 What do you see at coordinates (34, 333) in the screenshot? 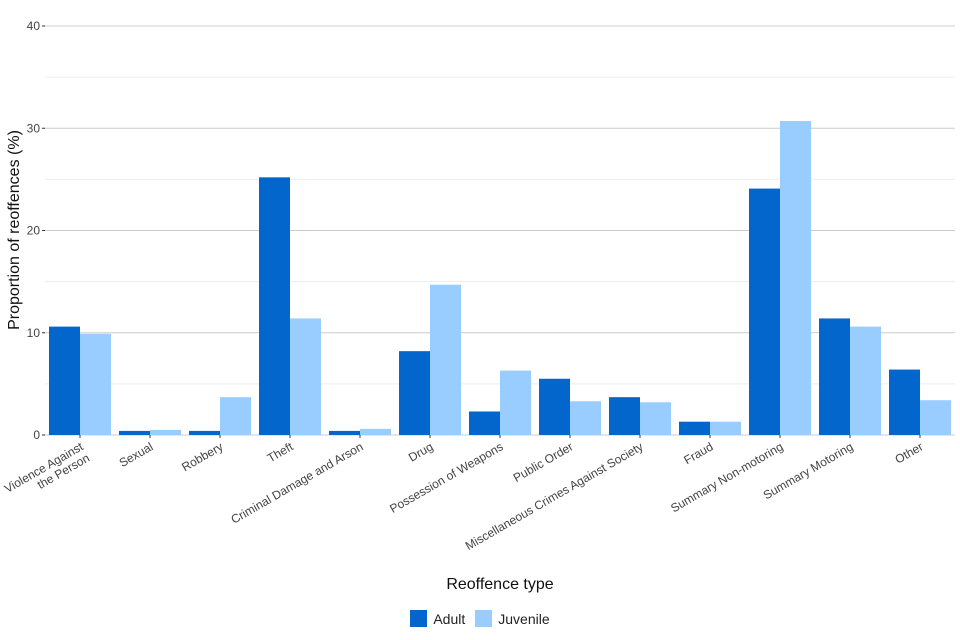
I see `y-tick-label: 10` at bounding box center [34, 333].